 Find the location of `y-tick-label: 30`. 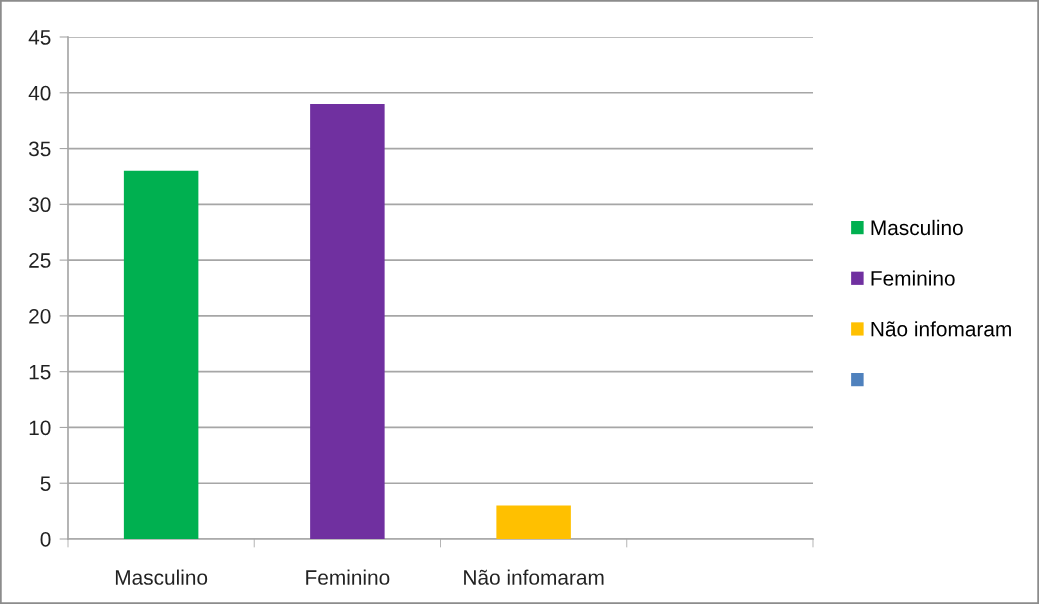

y-tick-label: 30 is located at coordinates (39, 205).